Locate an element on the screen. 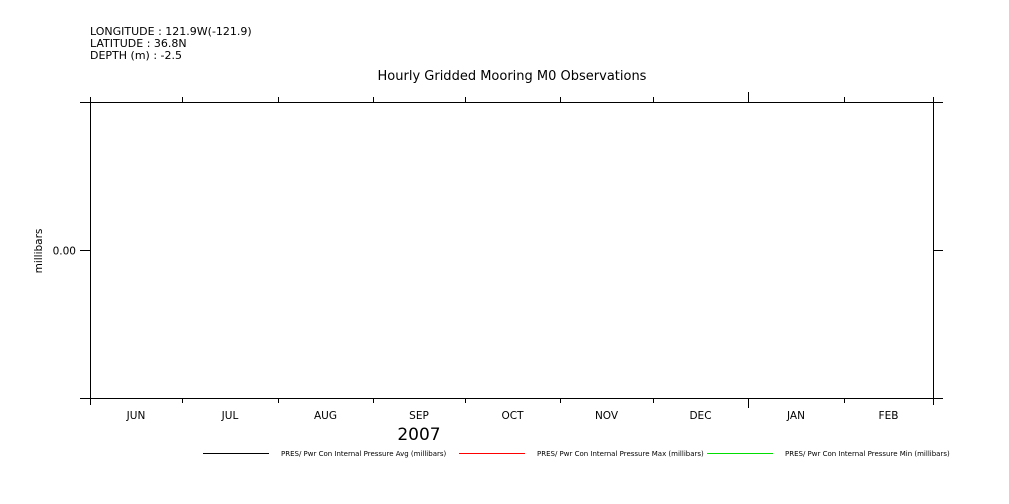  latitude-label: LATITUDE : 36.8N is located at coordinates (138, 43).